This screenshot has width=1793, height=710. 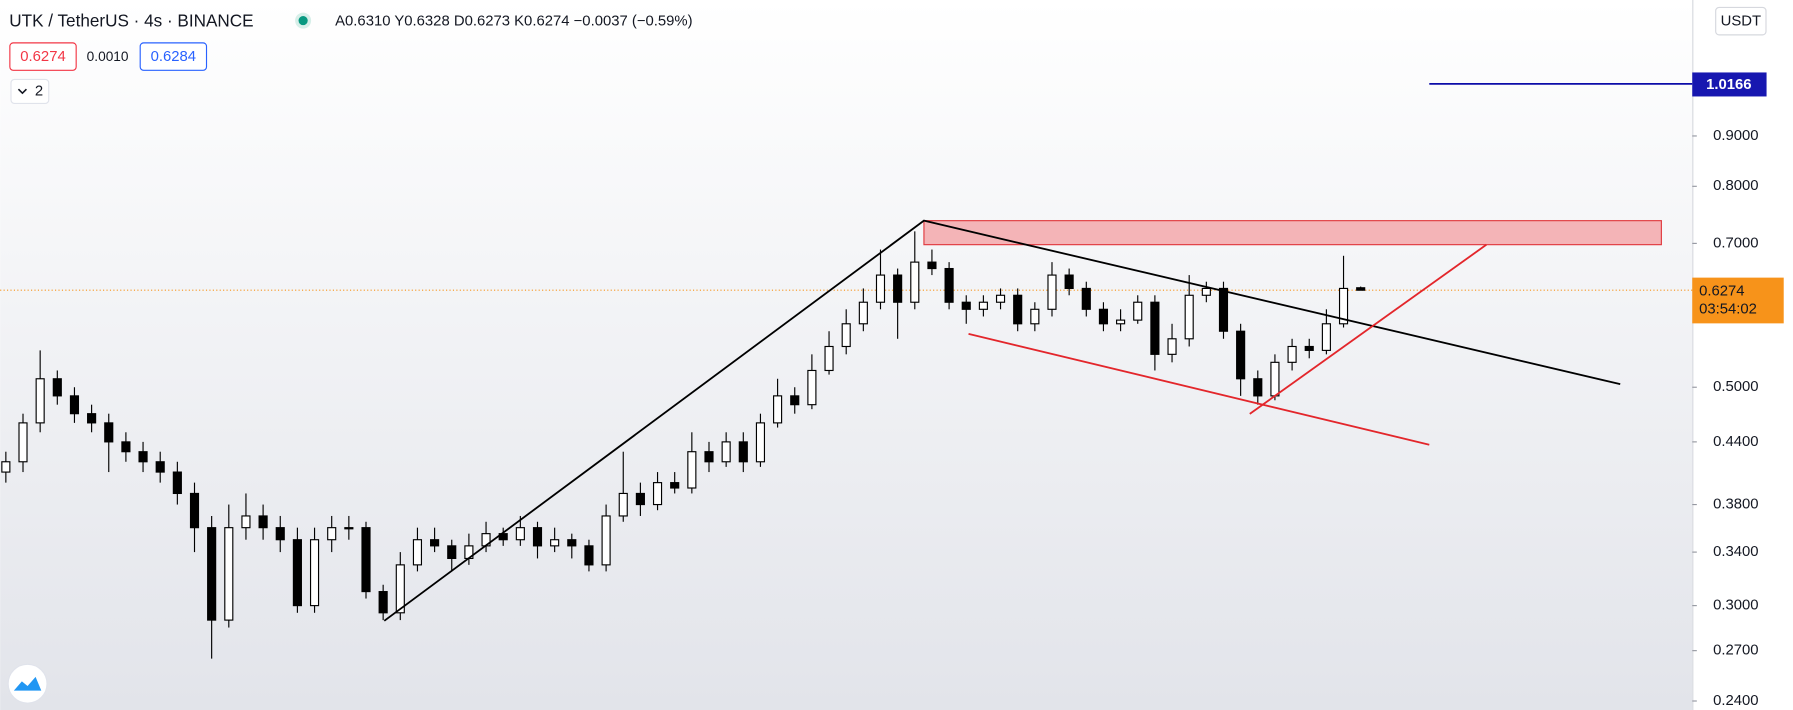 I want to click on buy-button, so click(x=173, y=56).